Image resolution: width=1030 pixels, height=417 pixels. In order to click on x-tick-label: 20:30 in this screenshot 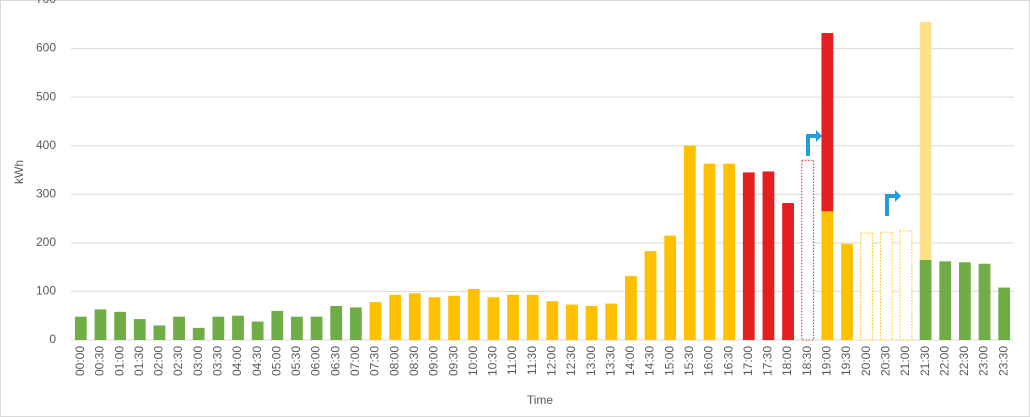, I will do `click(885, 361)`.